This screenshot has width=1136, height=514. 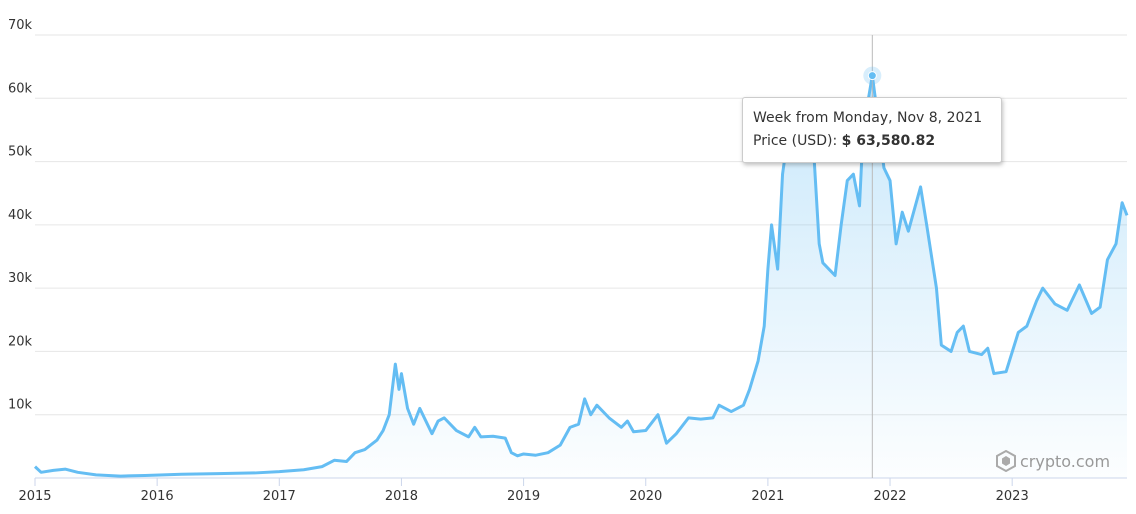 What do you see at coordinates (523, 496) in the screenshot?
I see `x-tick-label: 2019` at bounding box center [523, 496].